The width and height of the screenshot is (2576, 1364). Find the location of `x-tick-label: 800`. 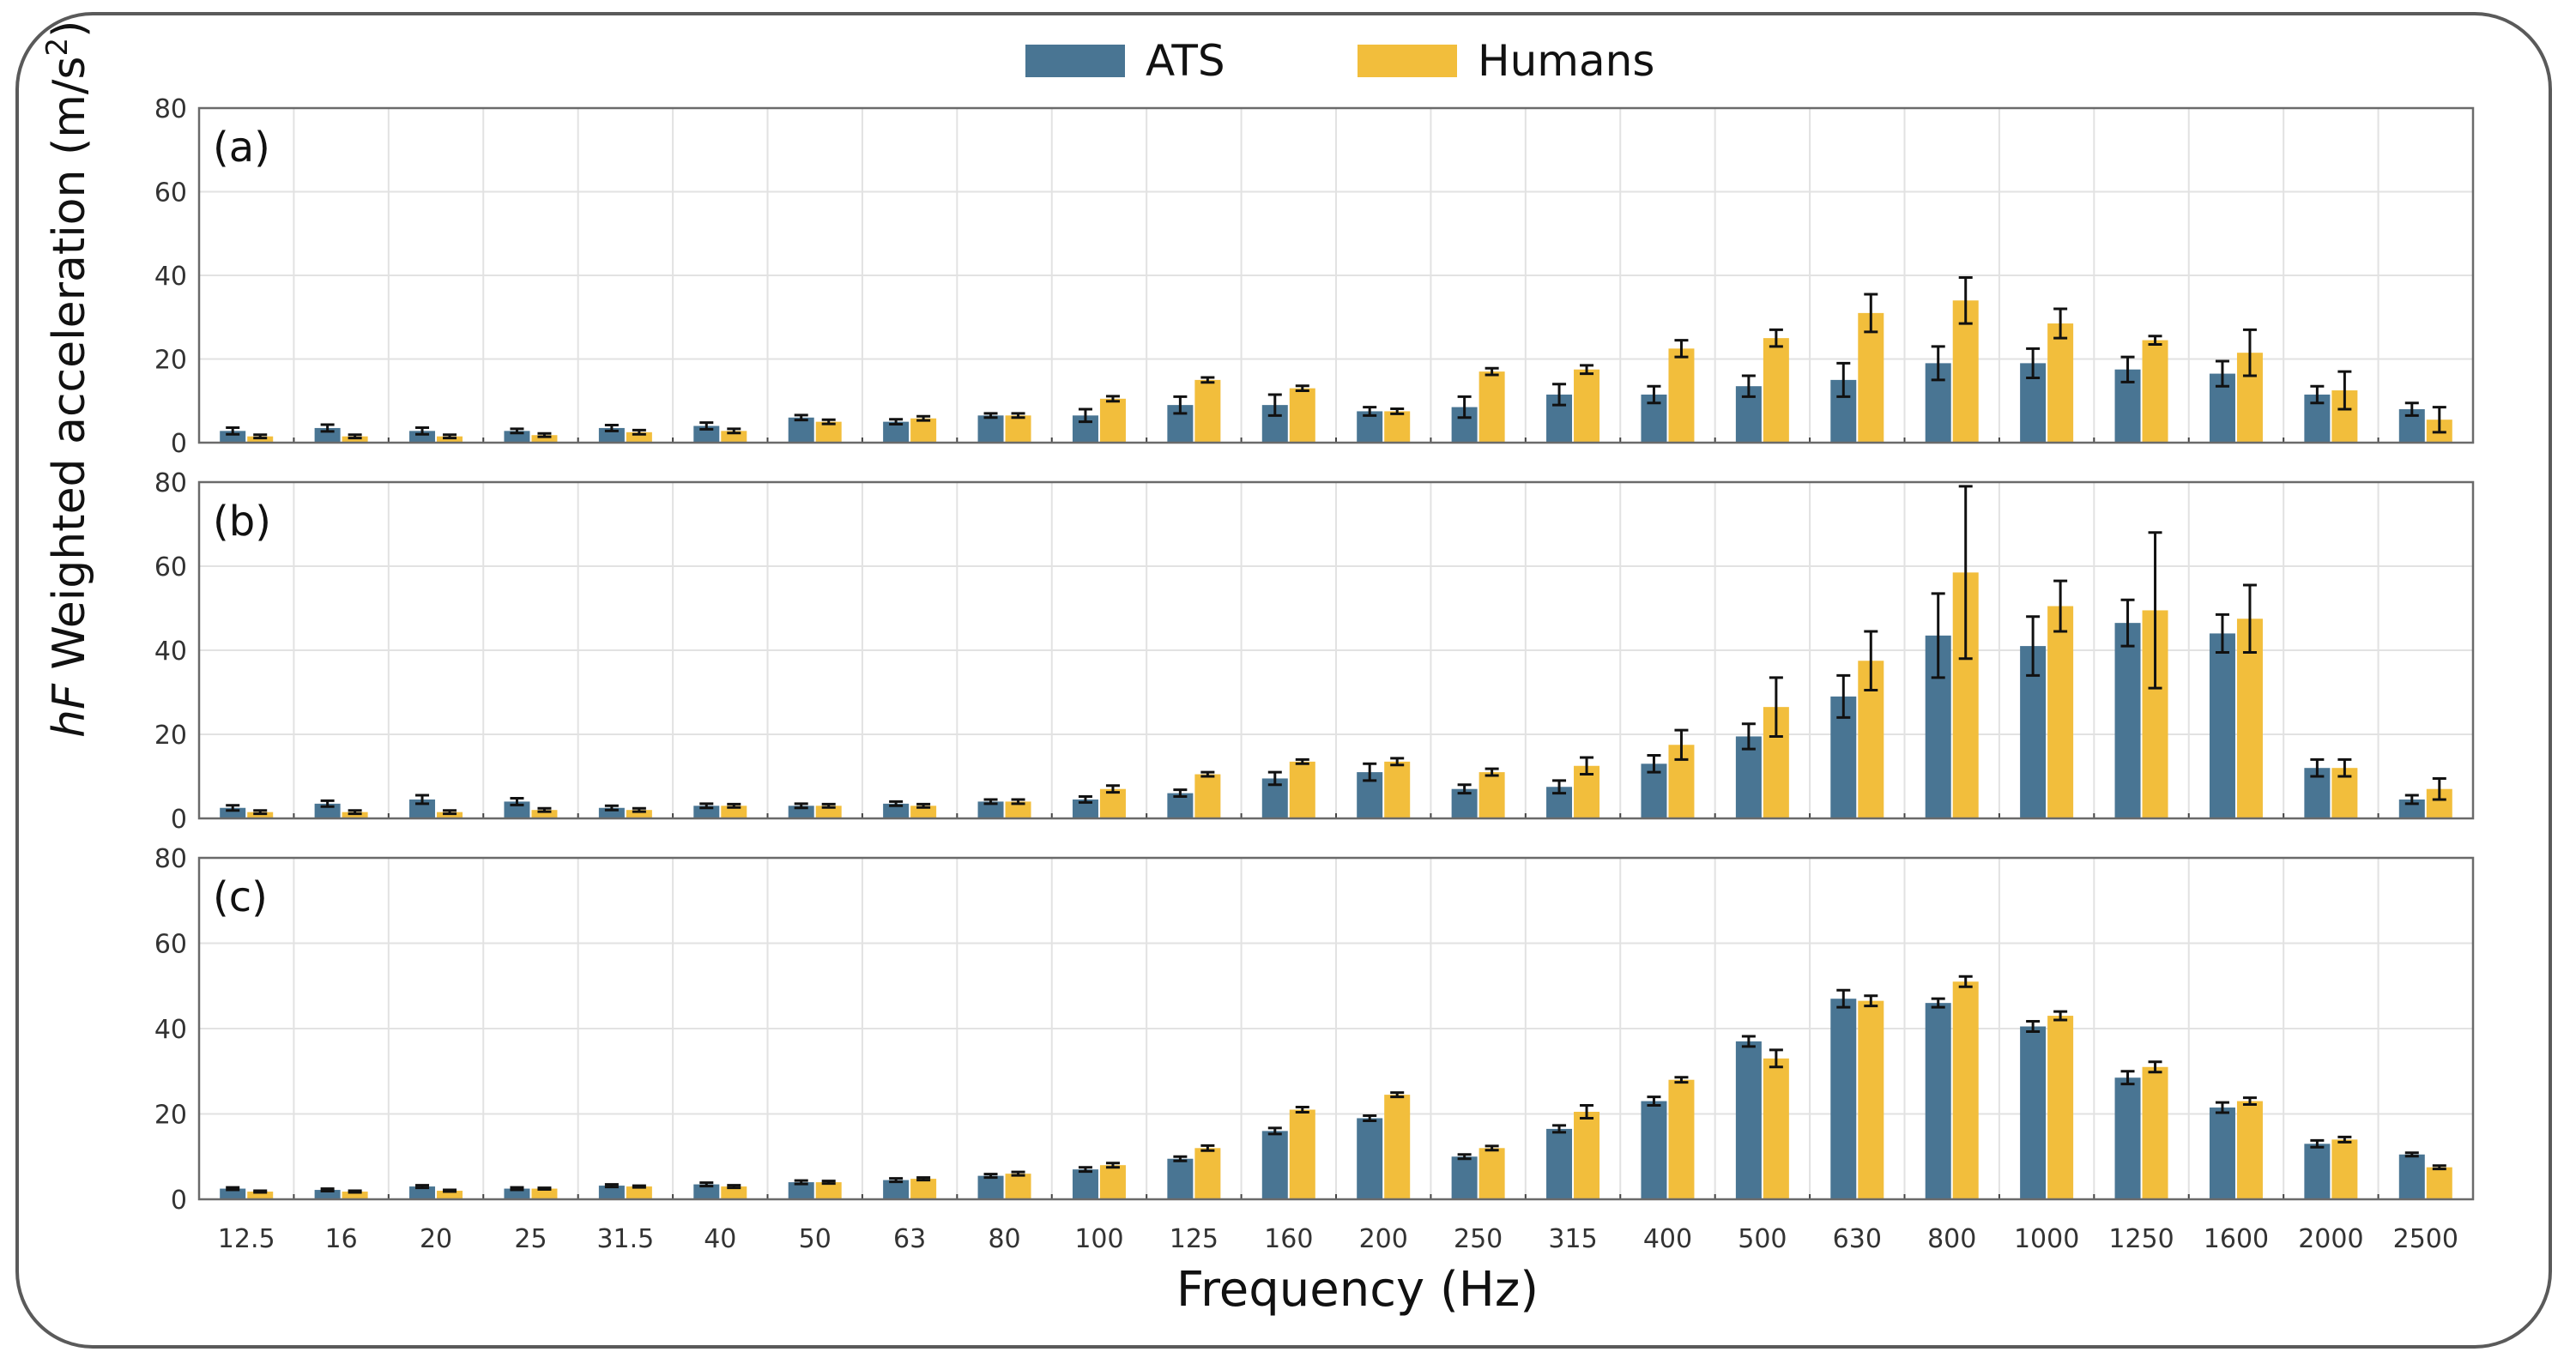

x-tick-label: 800 is located at coordinates (1952, 1239).